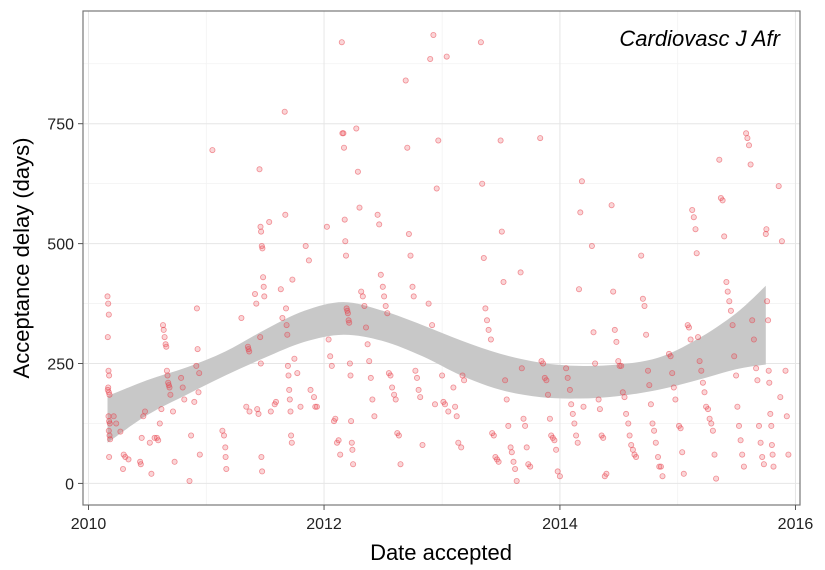 This screenshot has width=825, height=570. I want to click on y-tick-label: 0, so click(69, 484).